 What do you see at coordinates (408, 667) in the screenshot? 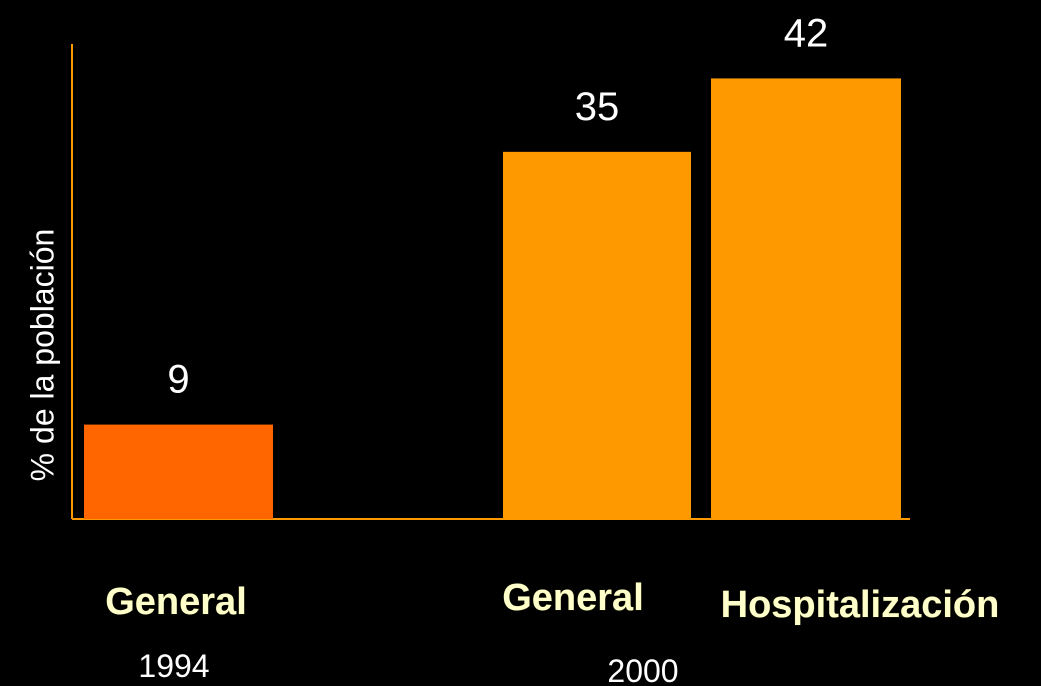
I see `chart-group-labels: 1994 2000` at bounding box center [408, 667].